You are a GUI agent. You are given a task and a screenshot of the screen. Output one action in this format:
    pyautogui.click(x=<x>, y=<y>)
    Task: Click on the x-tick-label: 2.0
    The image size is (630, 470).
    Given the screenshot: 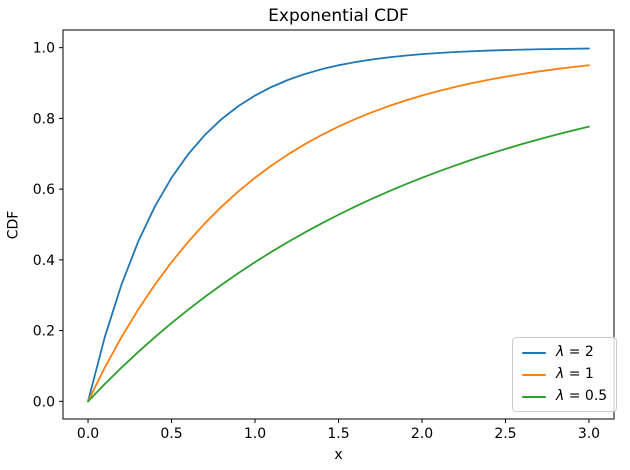 What is the action you would take?
    pyautogui.click(x=422, y=434)
    